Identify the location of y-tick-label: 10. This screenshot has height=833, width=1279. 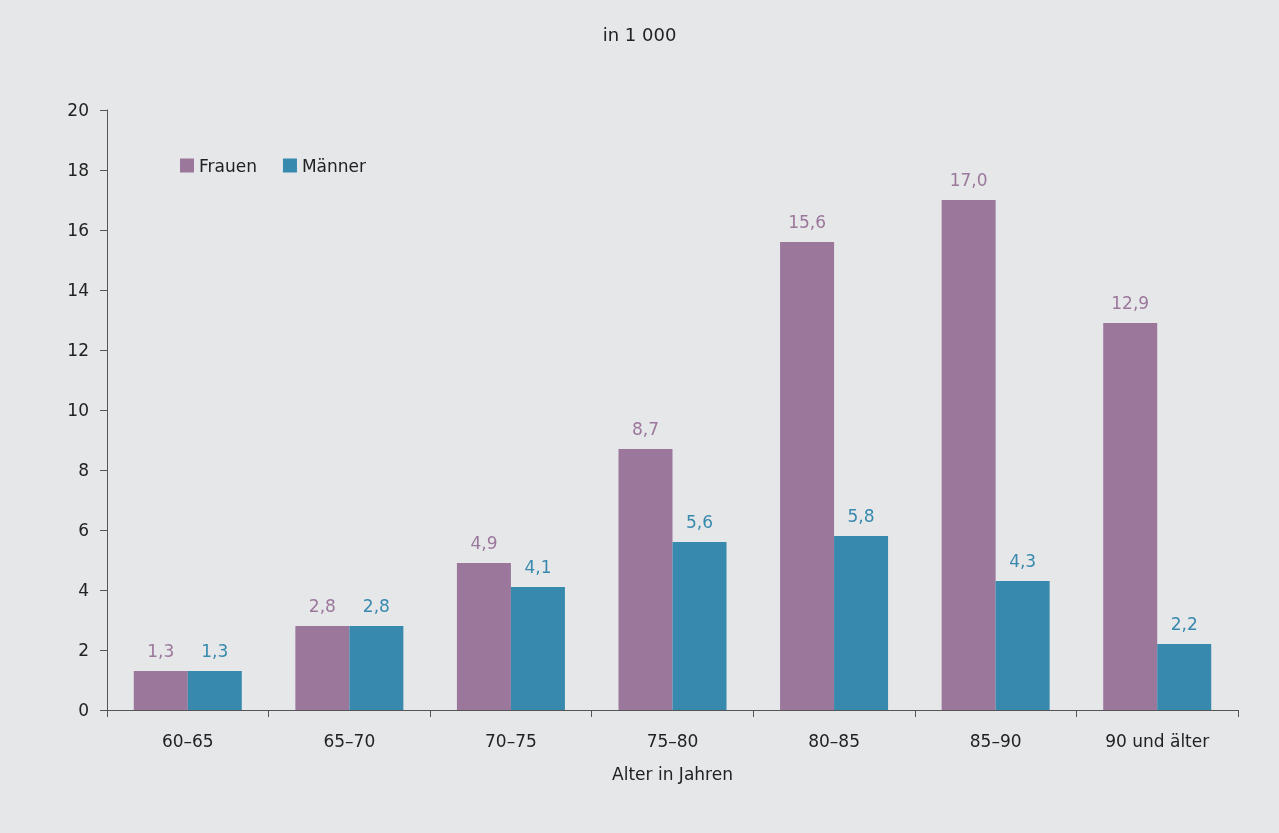
(78, 410).